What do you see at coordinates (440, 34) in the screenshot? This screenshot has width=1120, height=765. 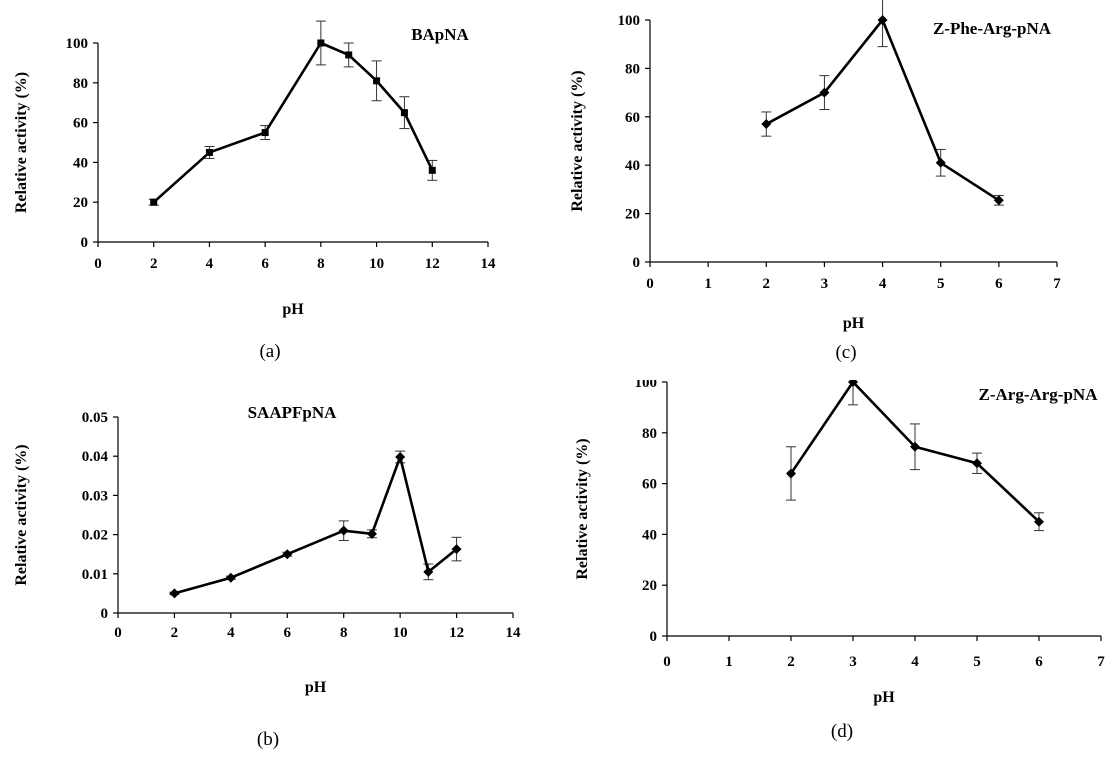 I see `series-label: BApNA` at bounding box center [440, 34].